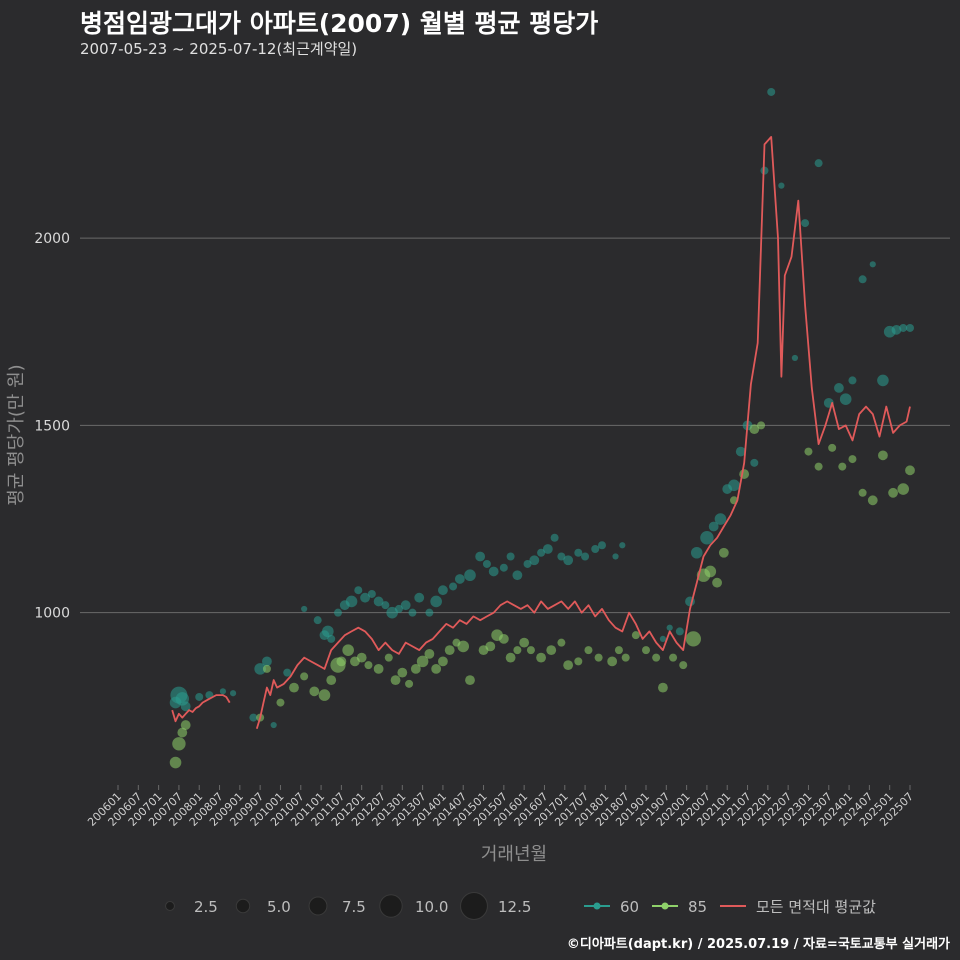 This screenshot has height=960, width=960. I want to click on size-legend-label-1: 5.0, so click(279, 907).